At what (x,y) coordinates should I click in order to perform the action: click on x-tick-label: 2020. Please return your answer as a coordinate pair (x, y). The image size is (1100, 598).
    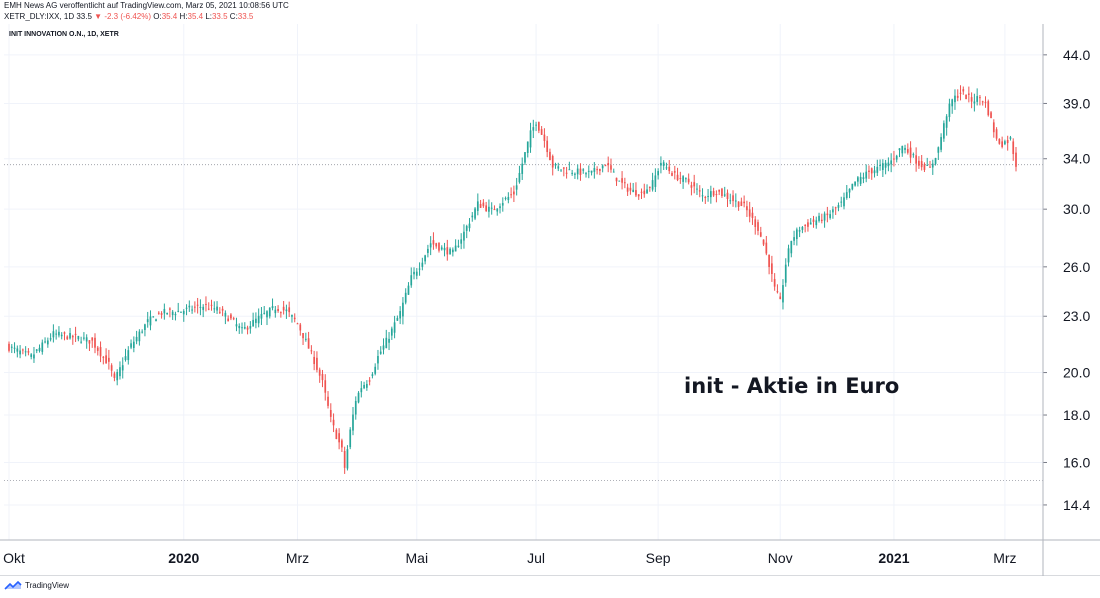
    Looking at the image, I should click on (183, 558).